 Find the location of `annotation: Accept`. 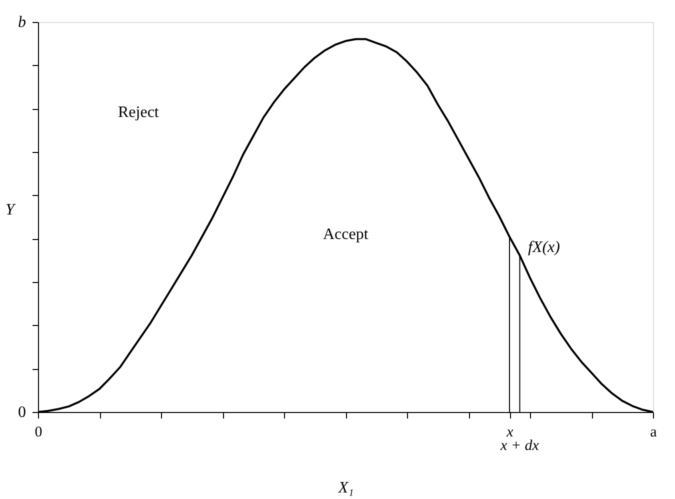

annotation: Accept is located at coordinates (346, 234).